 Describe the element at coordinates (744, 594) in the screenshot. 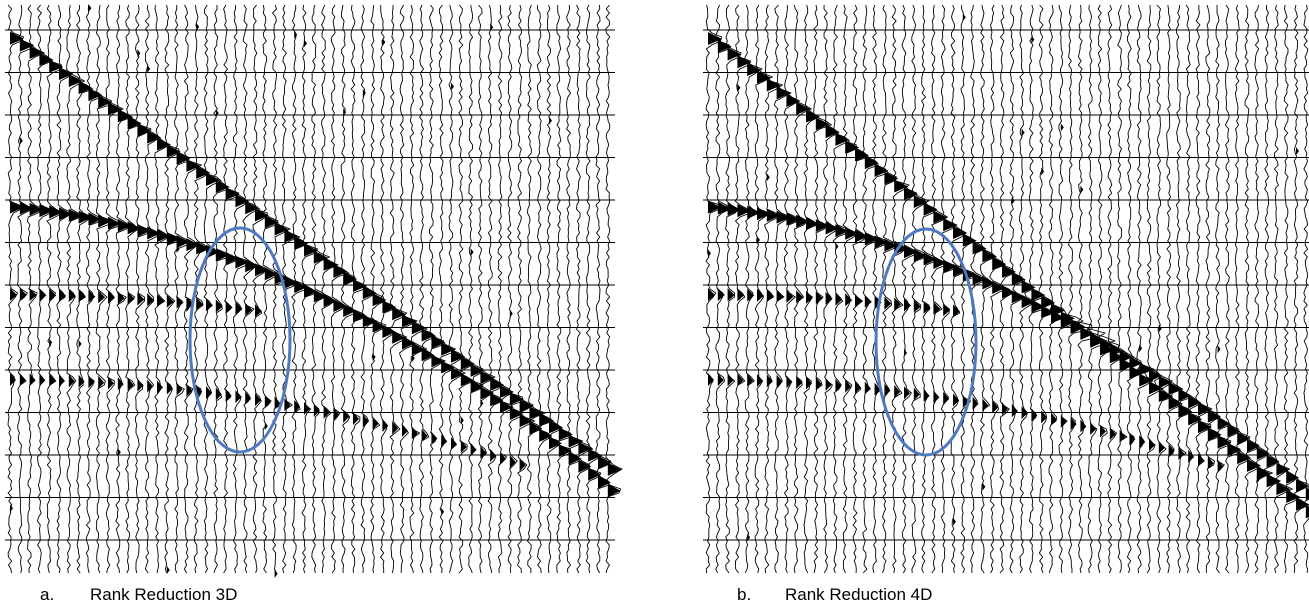

I see `panel-letter: b.` at that location.